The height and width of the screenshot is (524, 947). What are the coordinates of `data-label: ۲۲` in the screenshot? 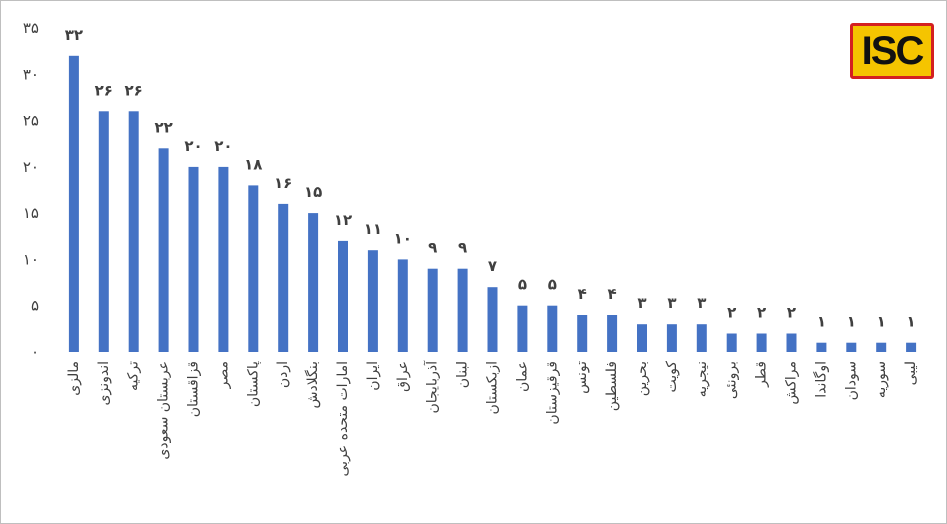 It's located at (163, 127).